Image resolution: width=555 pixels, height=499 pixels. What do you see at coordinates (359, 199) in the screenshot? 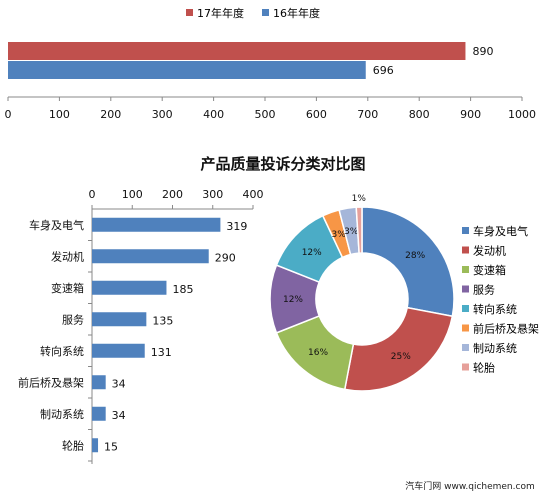
I see `donut-percent-label-8: 1%` at bounding box center [359, 199].